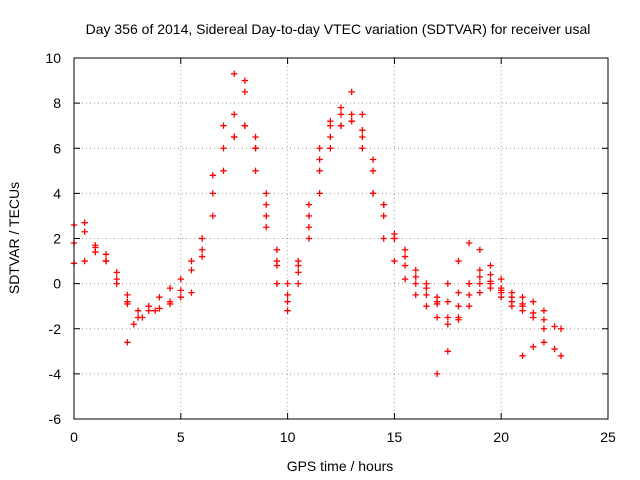 The width and height of the screenshot is (640, 480). What do you see at coordinates (340, 466) in the screenshot?
I see `x-axis-label: GPS time / hours` at bounding box center [340, 466].